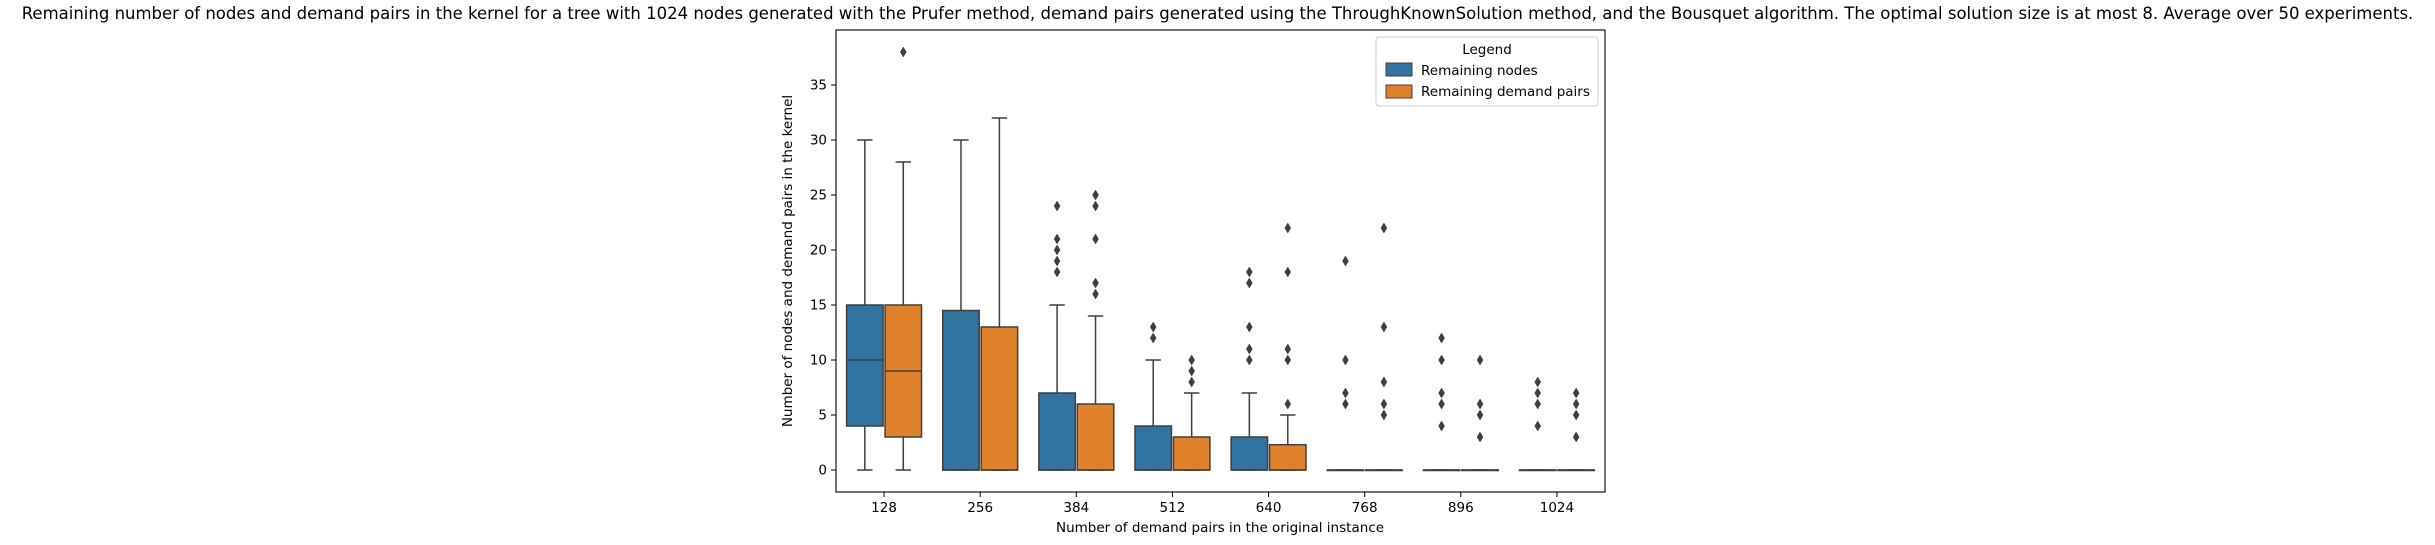 Image resolution: width=2435 pixels, height=545 pixels. What do you see at coordinates (1487, 50) in the screenshot?
I see `legend-title: Legend` at bounding box center [1487, 50].